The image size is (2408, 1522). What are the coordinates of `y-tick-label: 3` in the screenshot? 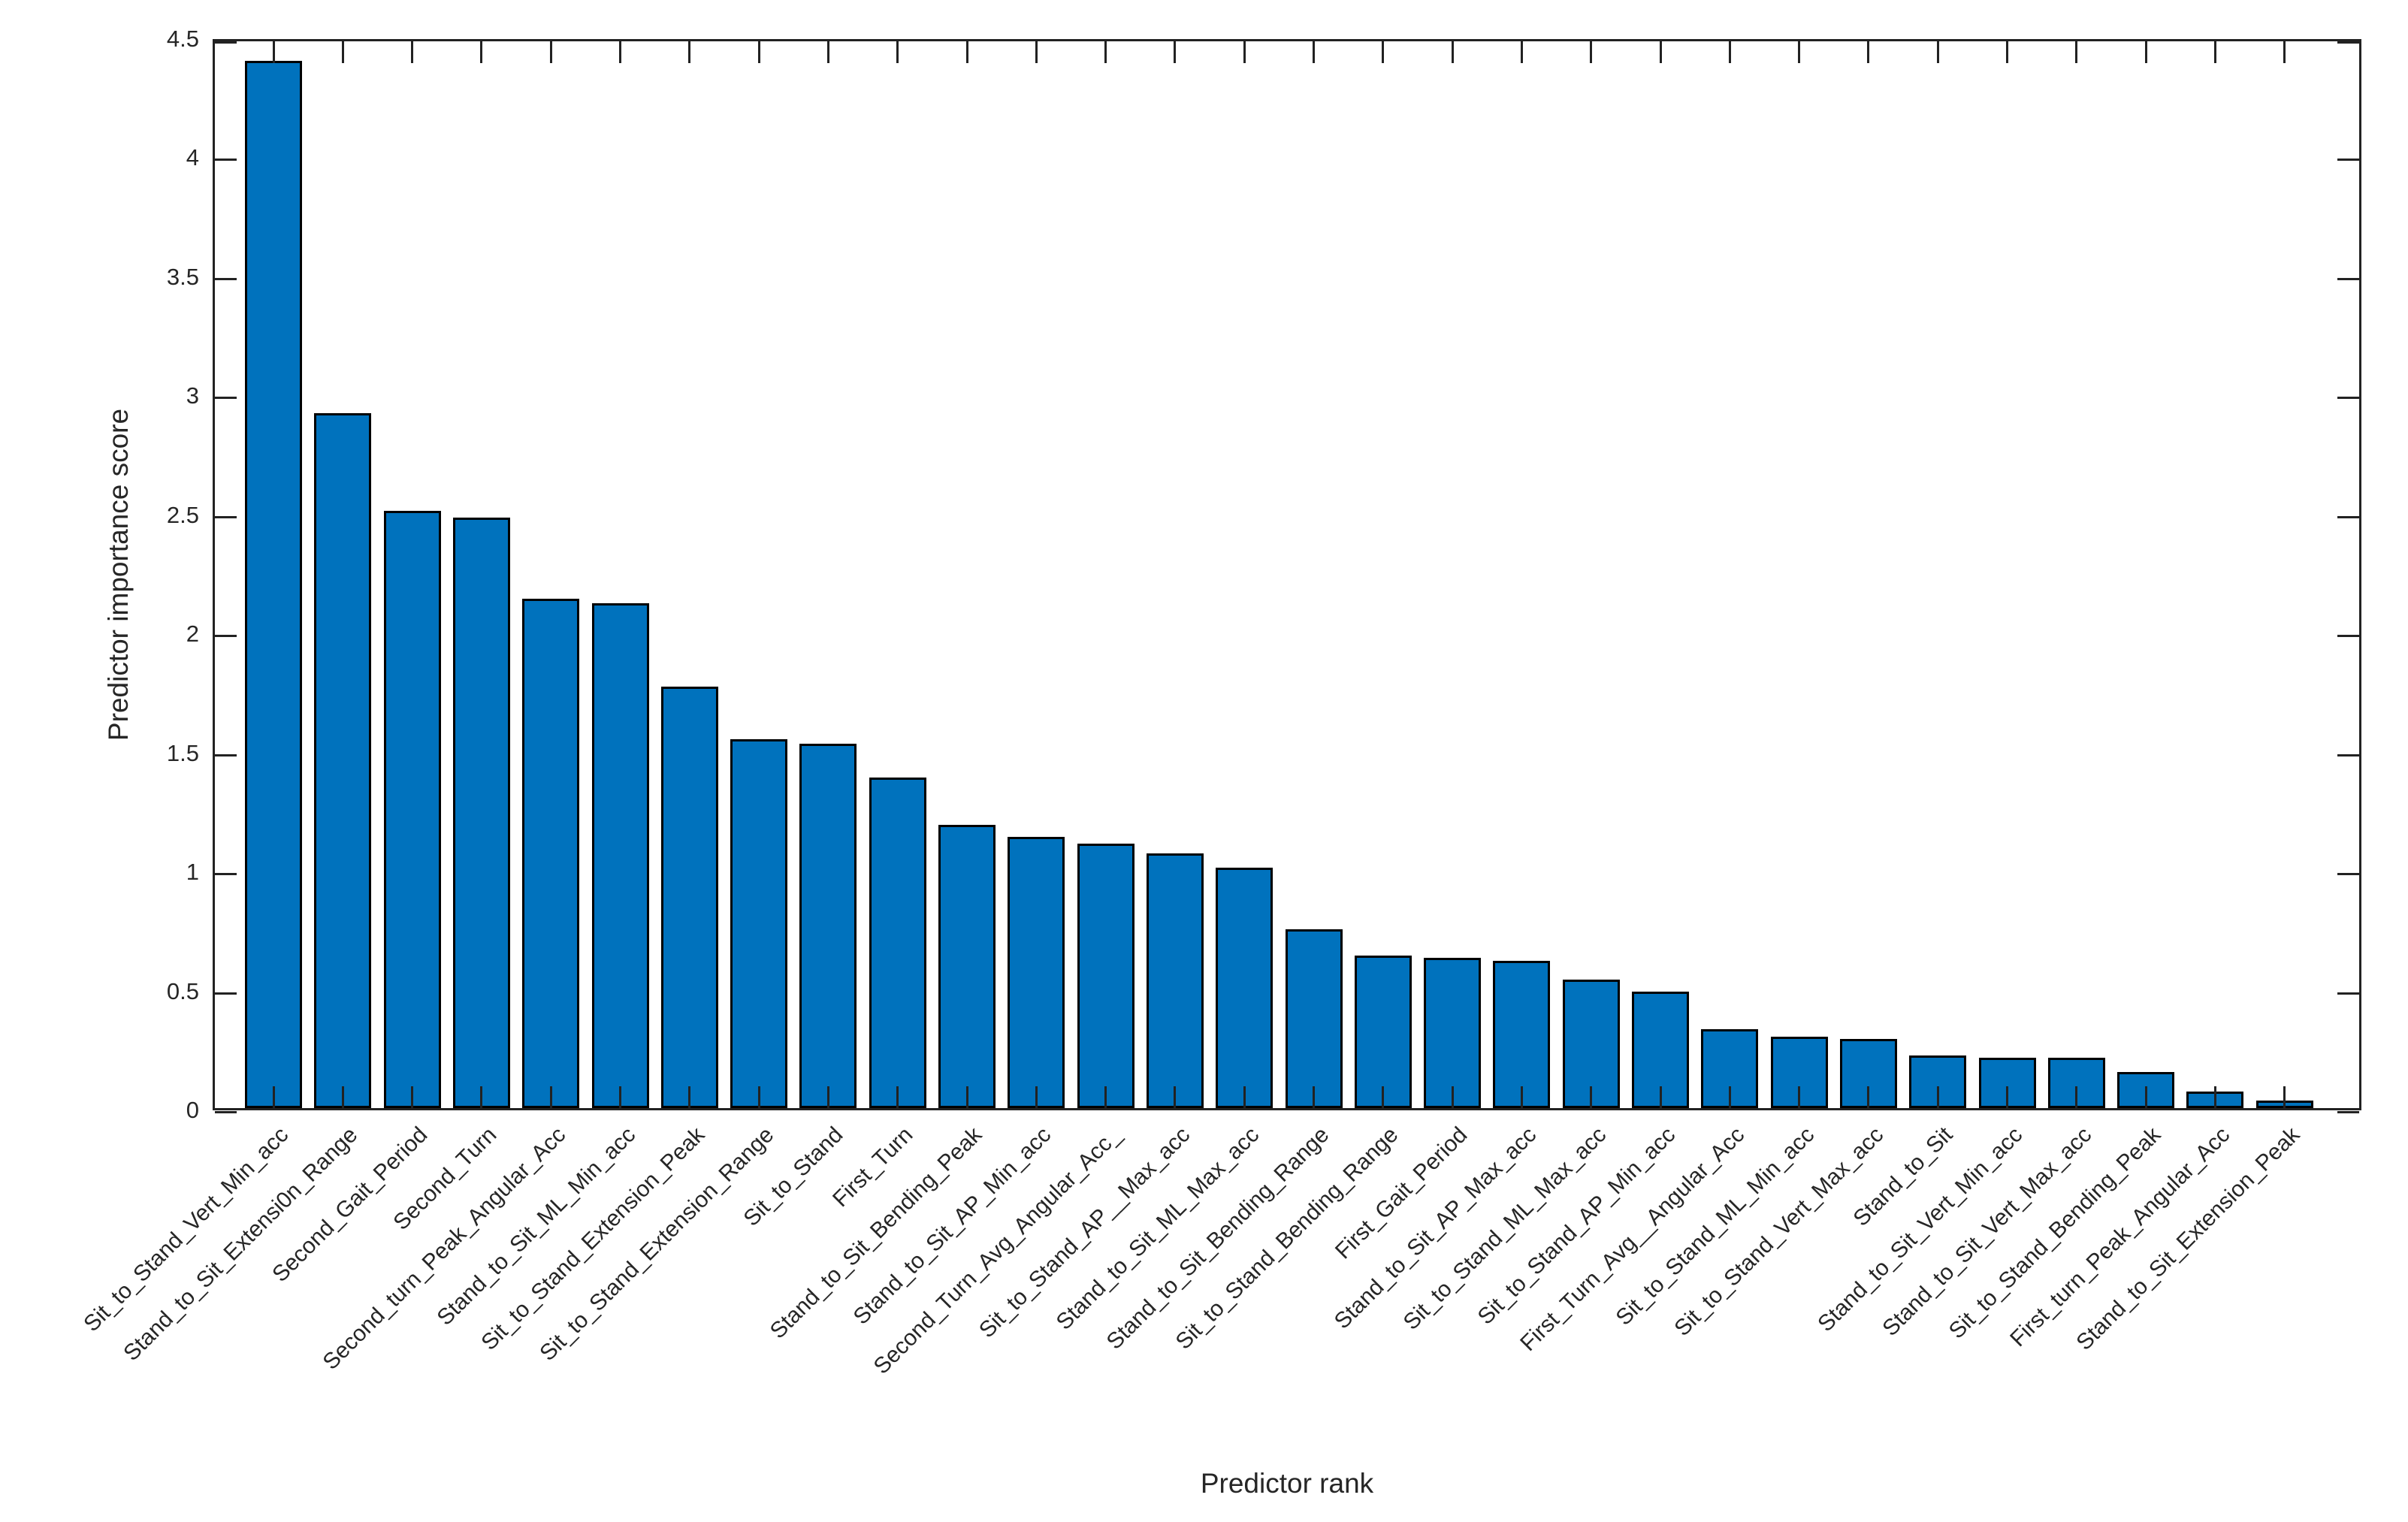 It's located at (192, 395).